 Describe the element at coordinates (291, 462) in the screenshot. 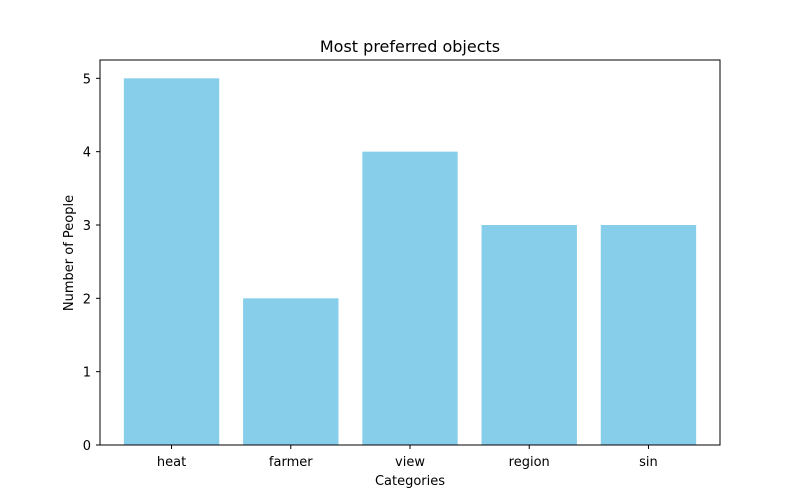

I see `x-tick-label: farmer` at that location.